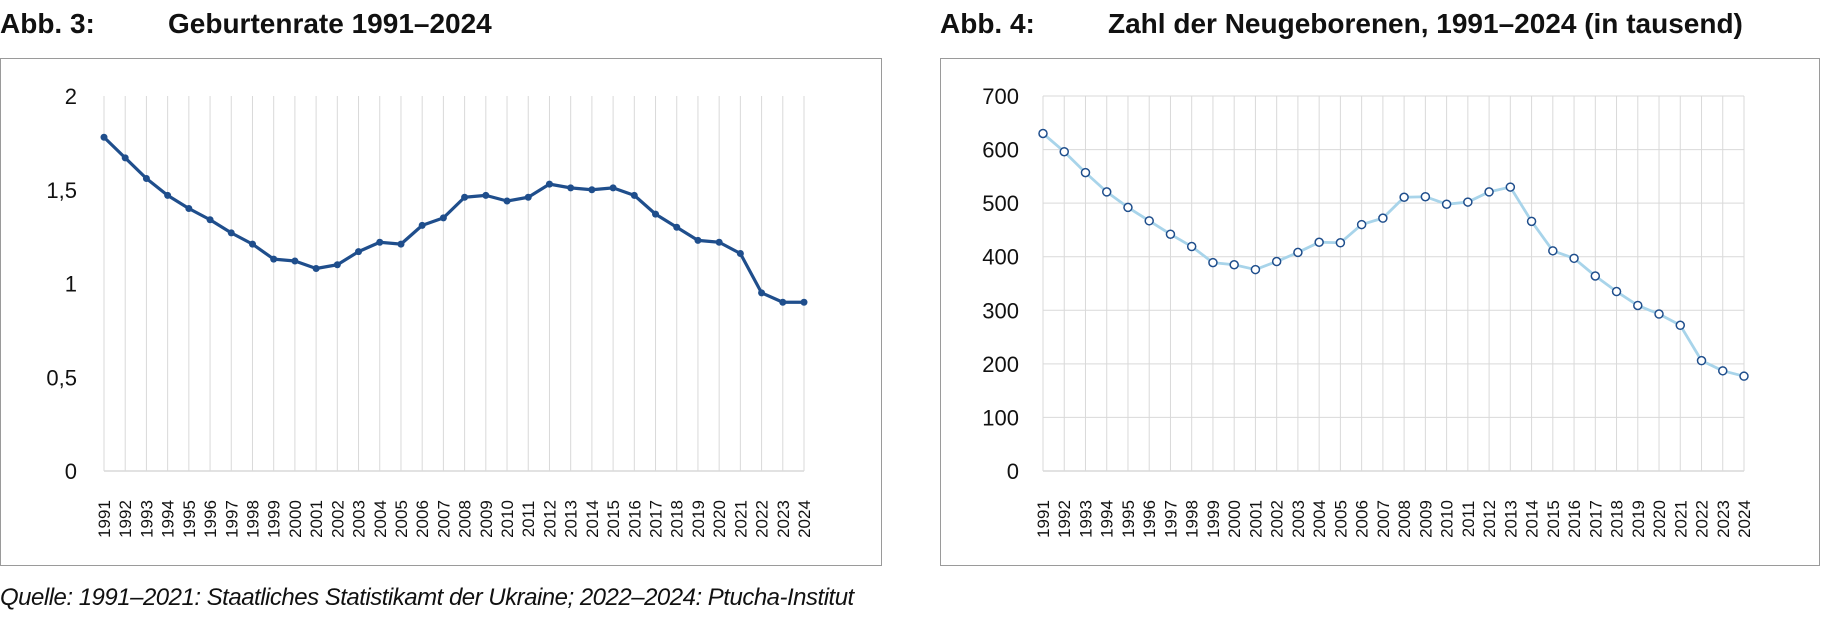 This screenshot has height=620, width=1822. Describe the element at coordinates (677, 519) in the screenshot. I see `x-tick-label: 2018` at that location.